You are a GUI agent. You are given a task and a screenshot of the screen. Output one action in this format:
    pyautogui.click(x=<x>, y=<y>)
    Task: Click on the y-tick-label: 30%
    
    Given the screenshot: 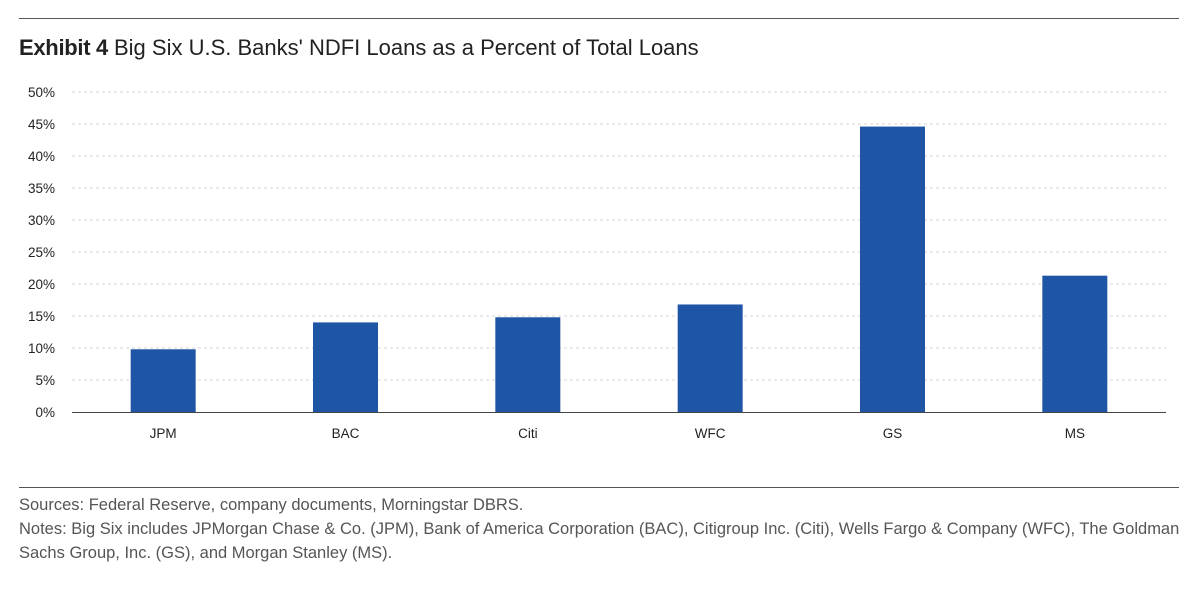 What is the action you would take?
    pyautogui.click(x=41, y=220)
    